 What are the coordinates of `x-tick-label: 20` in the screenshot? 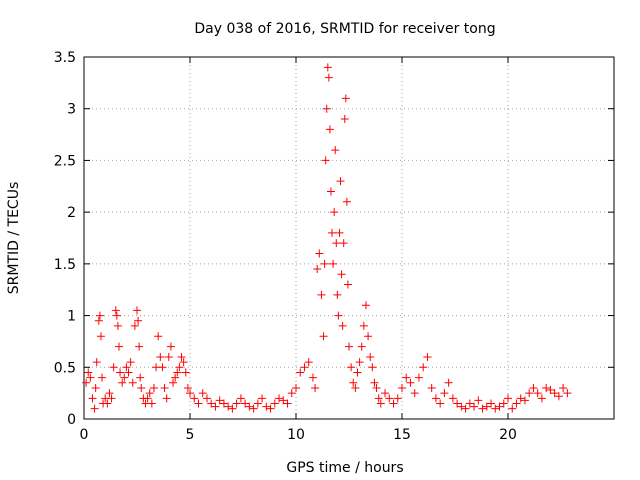 It's located at (508, 435).